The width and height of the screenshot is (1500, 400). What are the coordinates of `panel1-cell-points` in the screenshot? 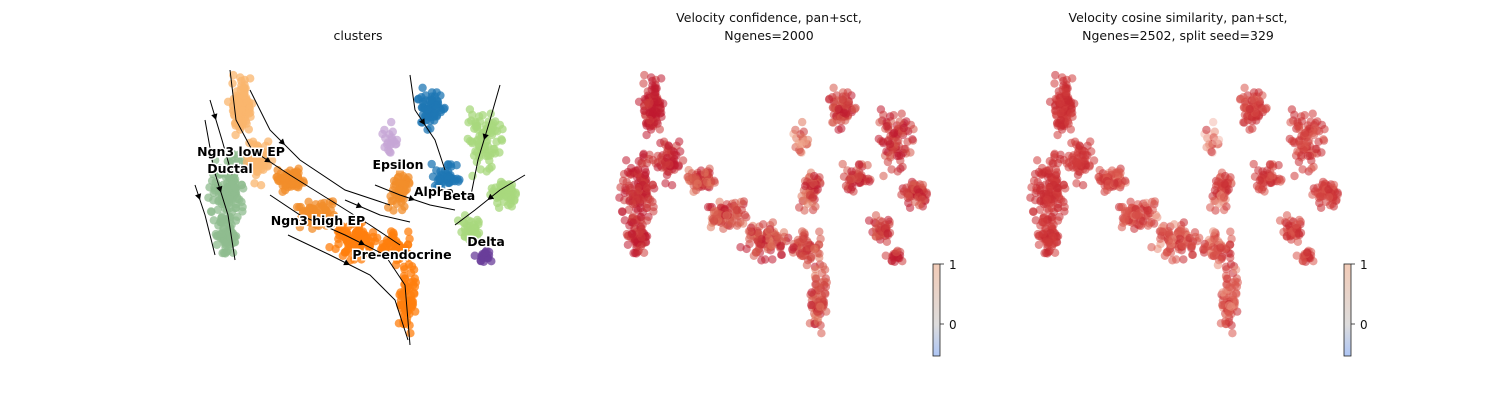 It's located at (362, 204).